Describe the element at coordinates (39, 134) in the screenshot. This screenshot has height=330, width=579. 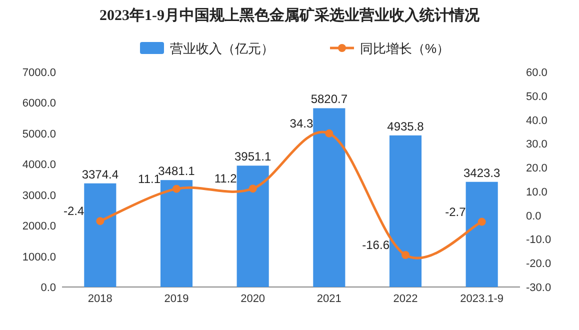
I see `y-tick-label: 5000.0` at that location.